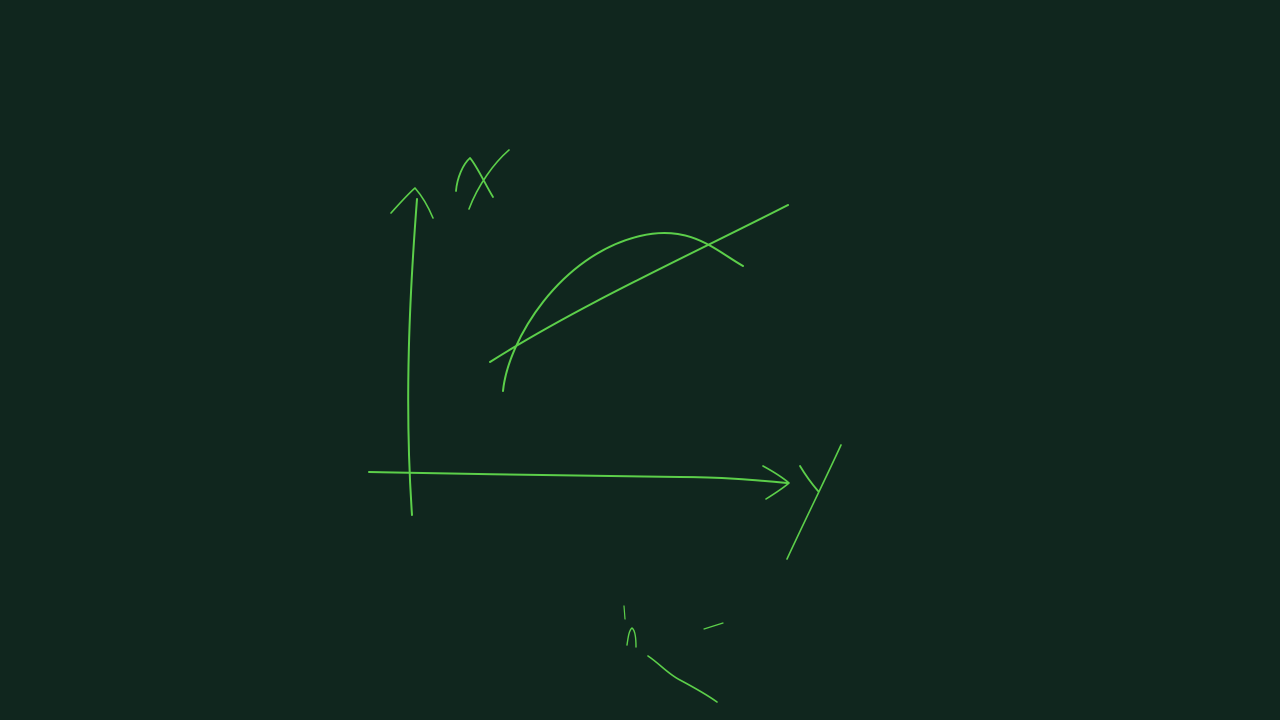  Describe the element at coordinates (412, 357) in the screenshot. I see `vertical-axis-line` at that location.